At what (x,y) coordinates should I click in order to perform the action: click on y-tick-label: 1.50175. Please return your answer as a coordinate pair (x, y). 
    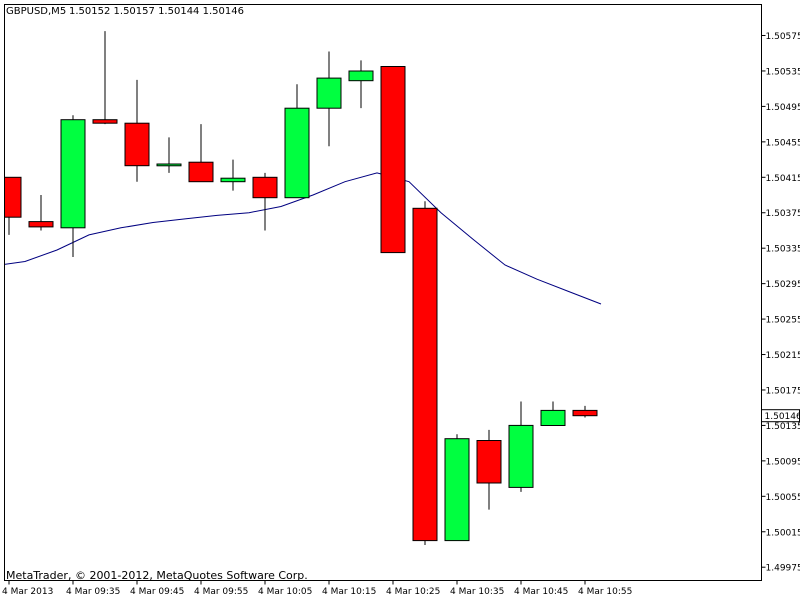
    Looking at the image, I should click on (783, 391).